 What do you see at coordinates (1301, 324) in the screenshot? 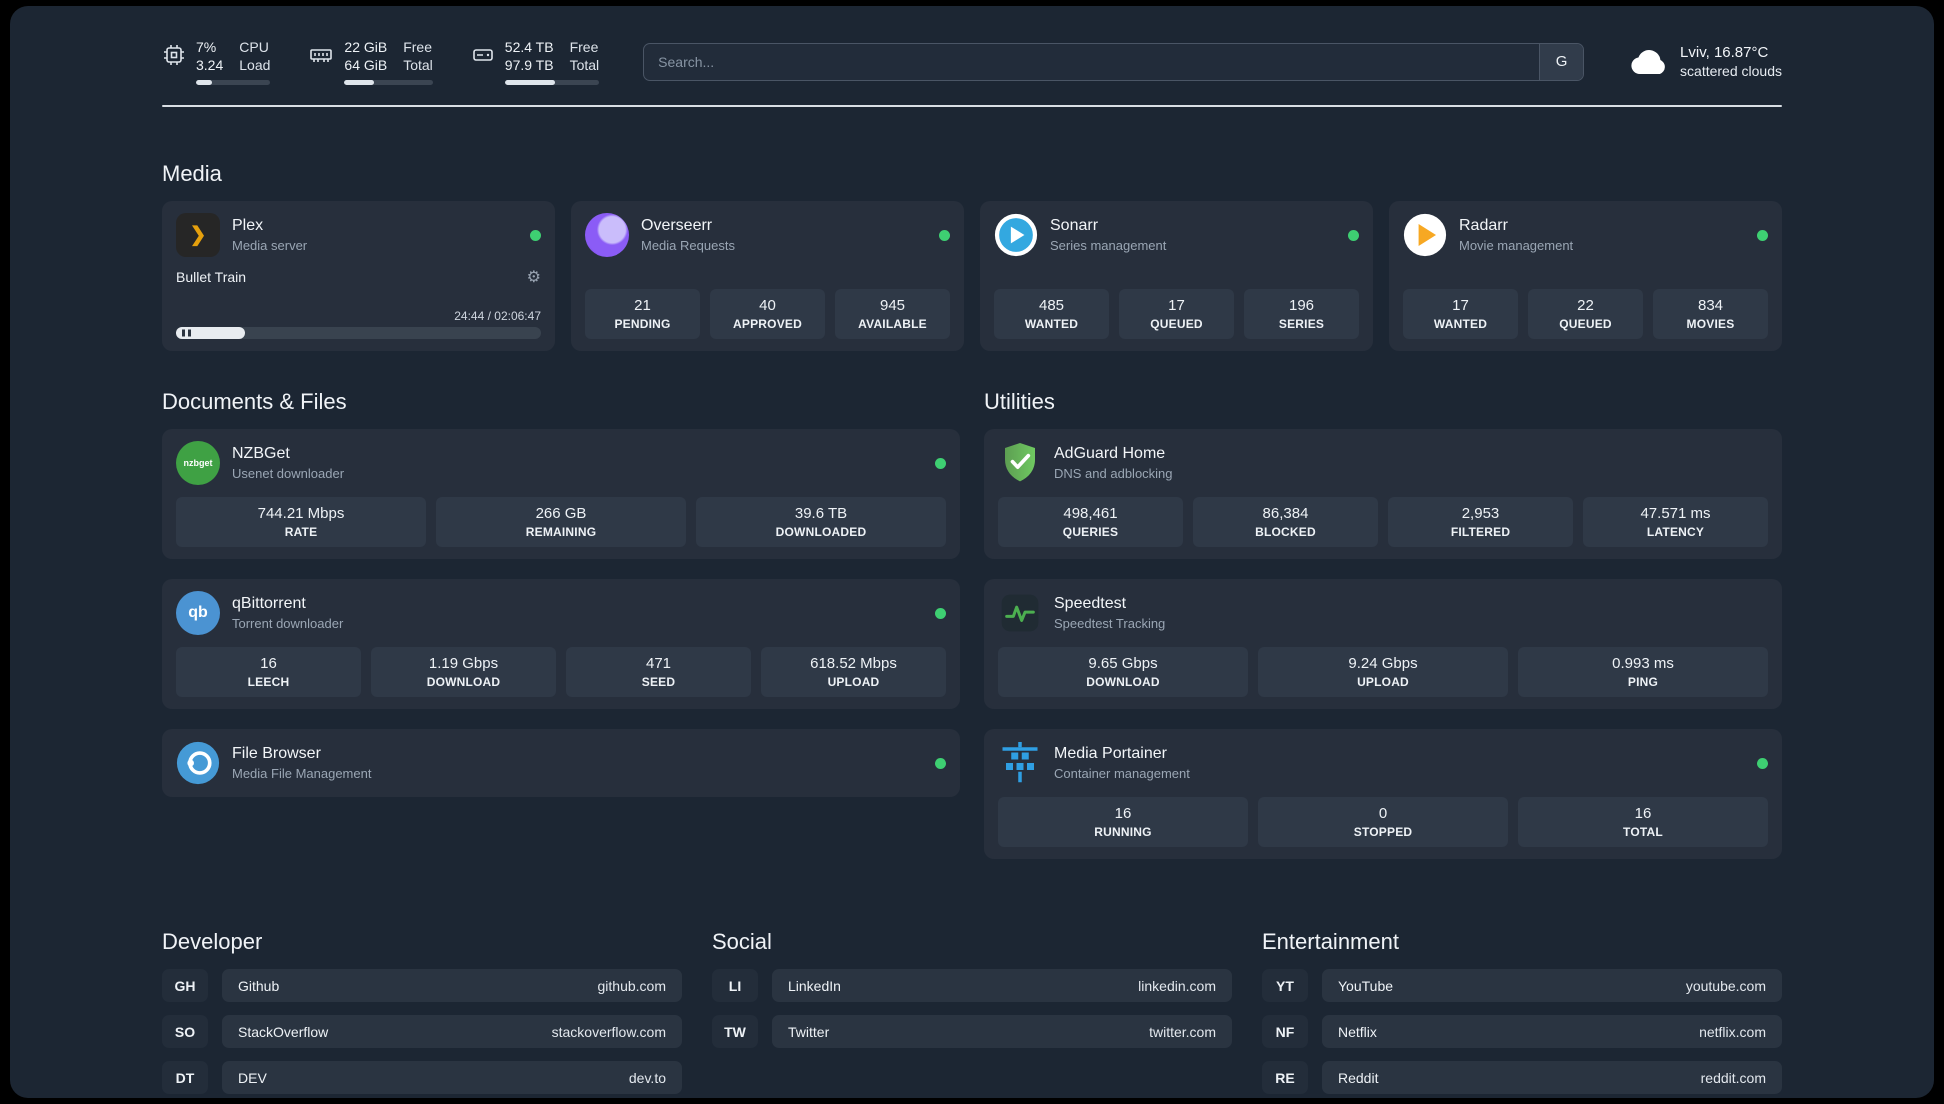
I see `stat-label: SERIES` at bounding box center [1301, 324].